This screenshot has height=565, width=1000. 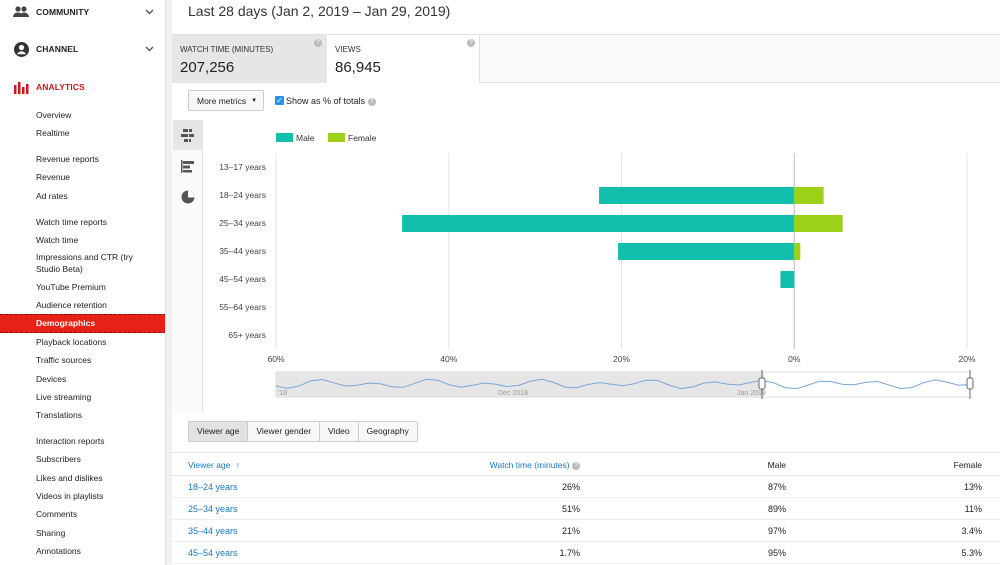 What do you see at coordinates (776, 487) in the screenshot?
I see `male-value: 87%` at bounding box center [776, 487].